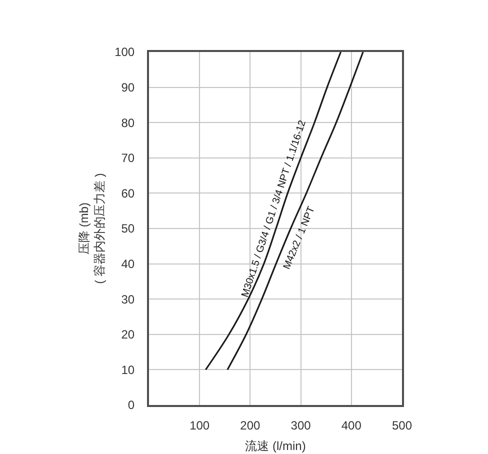 The height and width of the screenshot is (454, 488). Describe the element at coordinates (275, 445) in the screenshot. I see `x-axis-title: 流速 (l/min)` at that location.